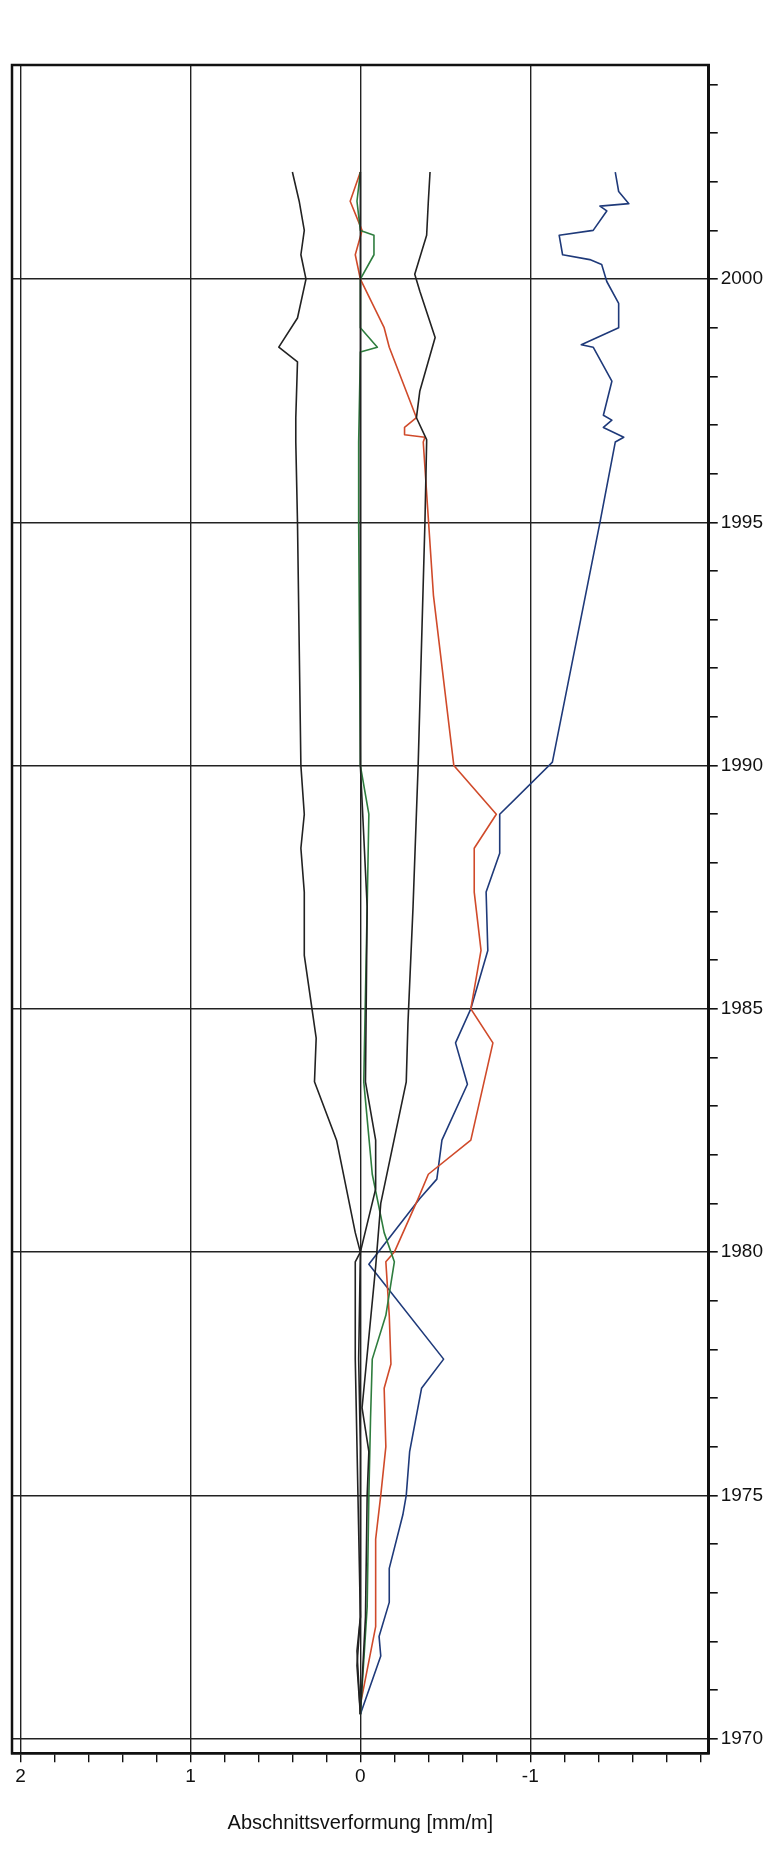 This screenshot has height=1851, width=778. I want to click on x-tick-label: 0, so click(360, 1775).